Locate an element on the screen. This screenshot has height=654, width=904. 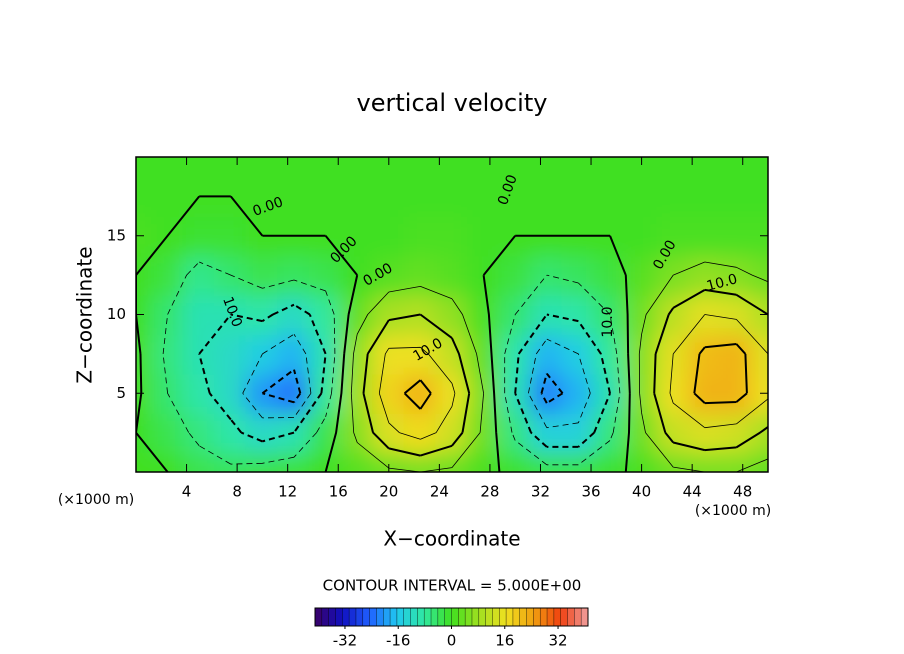
x-tick-label: 4 is located at coordinates (187, 492).